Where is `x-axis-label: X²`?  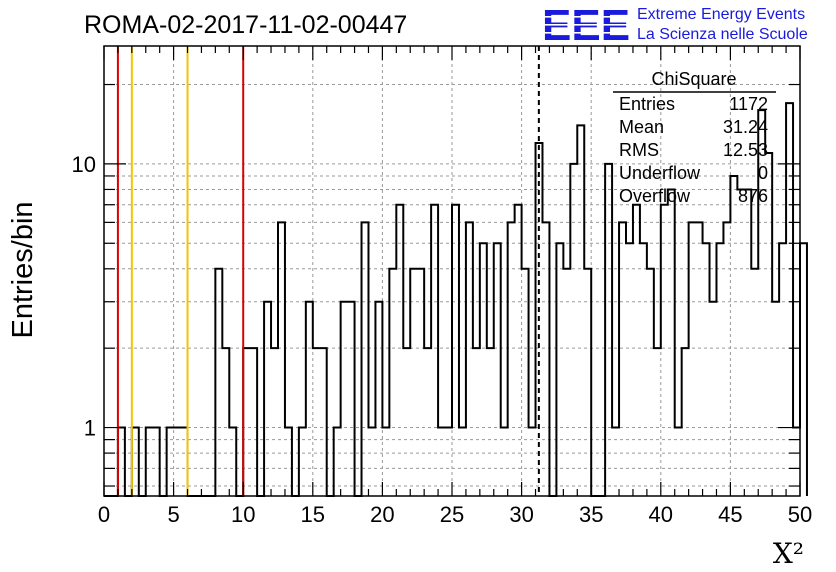
x-axis-label: X² is located at coordinates (788, 553).